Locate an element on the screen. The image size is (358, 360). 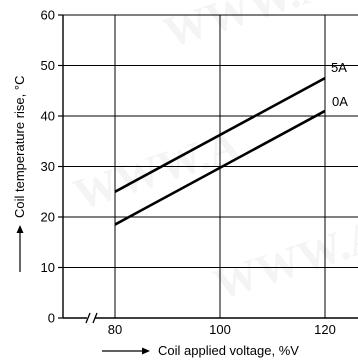
y-axis-label: Coil temperature rise, °C is located at coordinates (19, 147).